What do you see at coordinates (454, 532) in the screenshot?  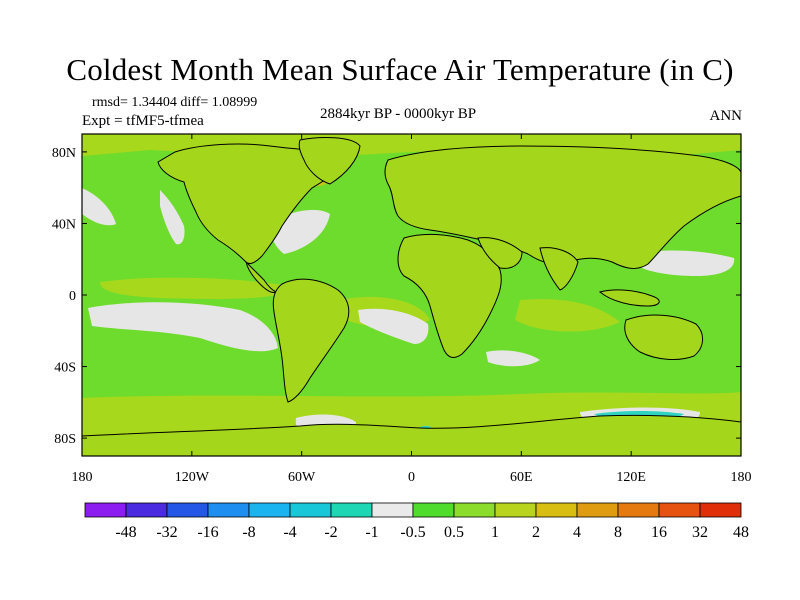 I see `colorbar-label: 0.5` at bounding box center [454, 532].